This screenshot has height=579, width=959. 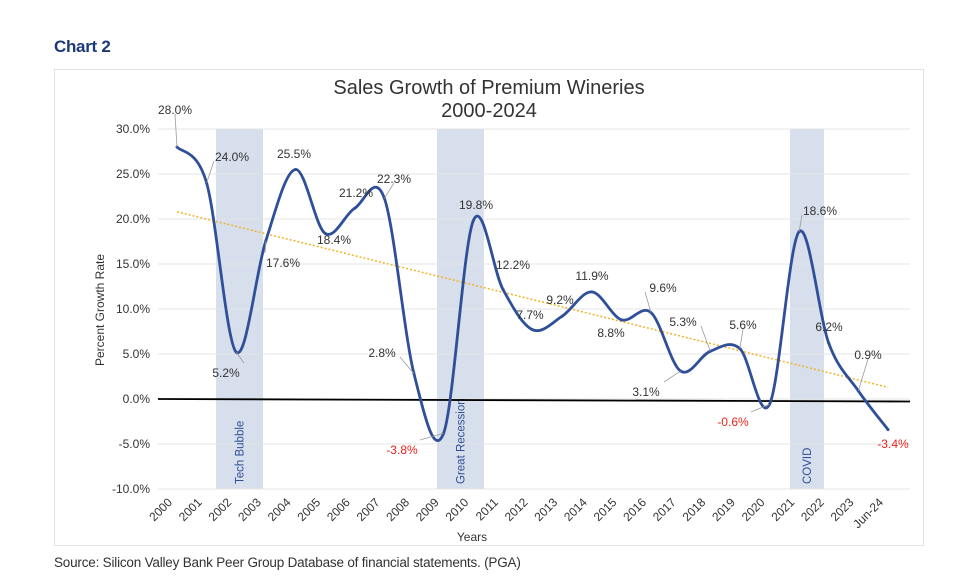 I want to click on y-tick-label: 10.0%, so click(x=133, y=309).